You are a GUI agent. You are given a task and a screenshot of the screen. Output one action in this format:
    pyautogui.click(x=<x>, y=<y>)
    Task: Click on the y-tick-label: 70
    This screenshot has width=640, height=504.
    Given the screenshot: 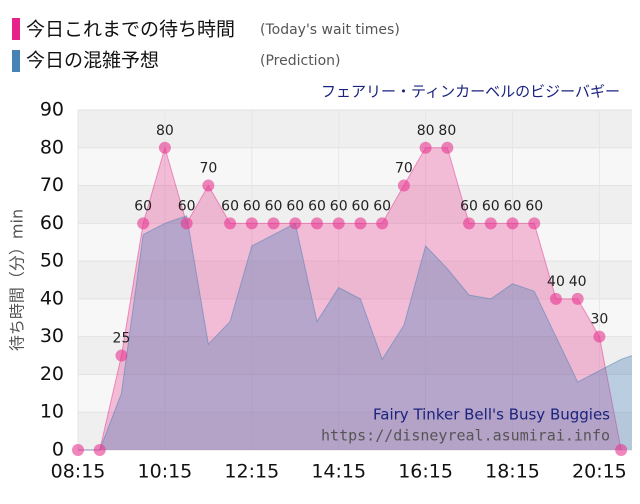 What is the action you would take?
    pyautogui.click(x=52, y=185)
    